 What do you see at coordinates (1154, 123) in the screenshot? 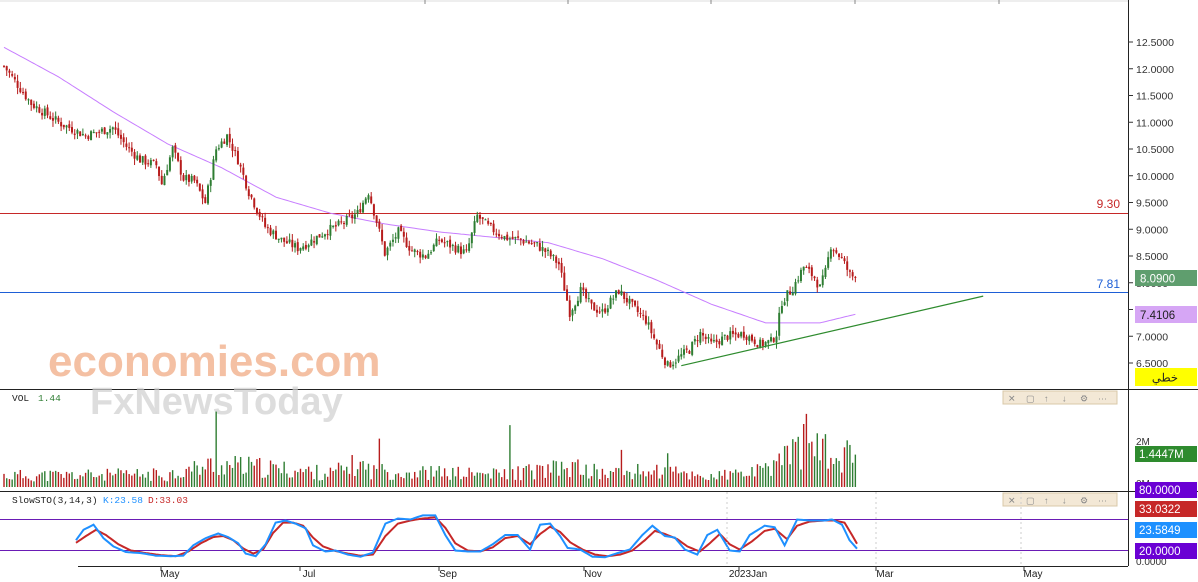
I see `price-axis-tick-label: 11.0000` at bounding box center [1154, 123].